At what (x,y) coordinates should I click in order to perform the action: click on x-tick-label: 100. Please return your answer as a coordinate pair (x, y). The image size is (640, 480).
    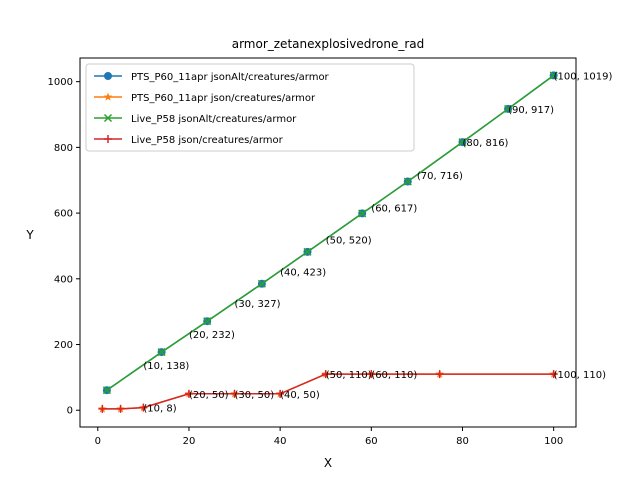
    Looking at the image, I should click on (553, 441).